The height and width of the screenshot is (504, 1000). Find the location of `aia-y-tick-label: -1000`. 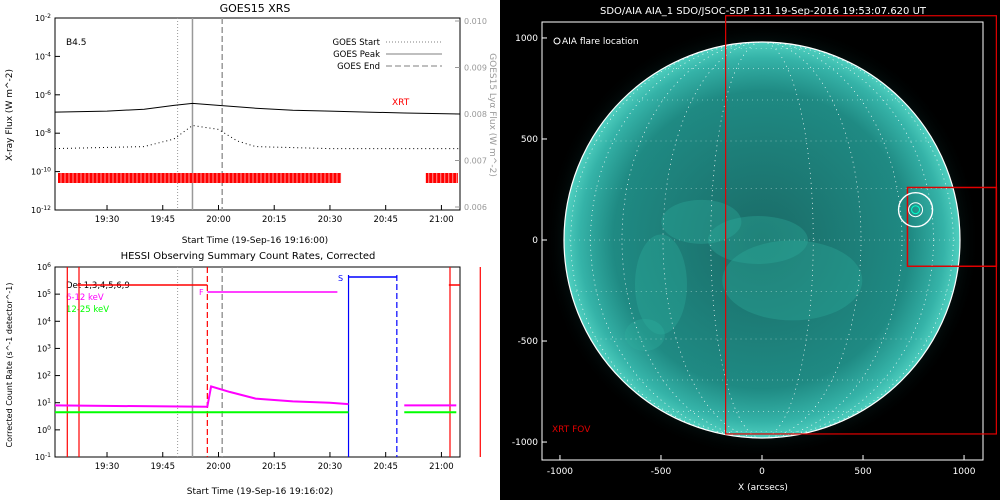

aia-y-tick-label: -1000 is located at coordinates (525, 443).